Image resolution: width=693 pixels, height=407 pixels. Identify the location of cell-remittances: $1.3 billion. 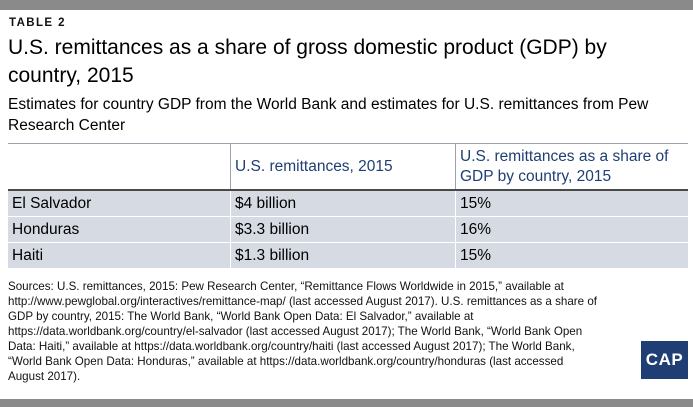
(342, 255).